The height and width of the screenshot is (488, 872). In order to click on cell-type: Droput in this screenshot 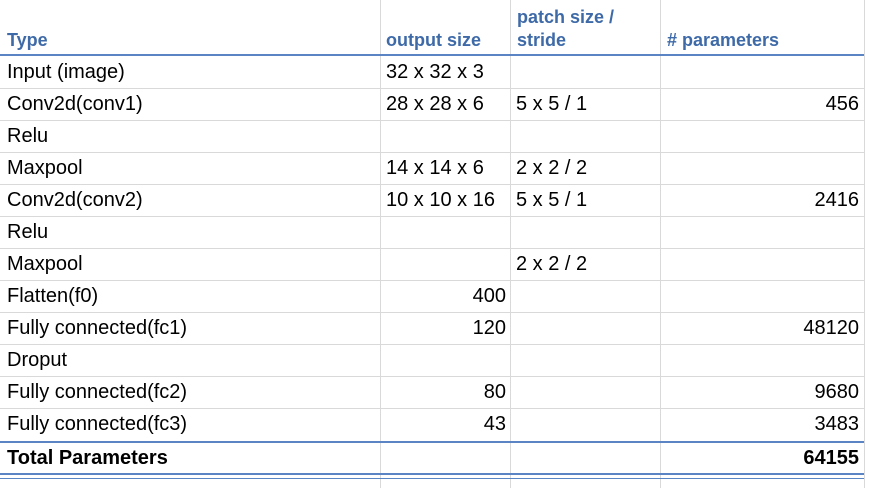, I will do `click(37, 360)`.